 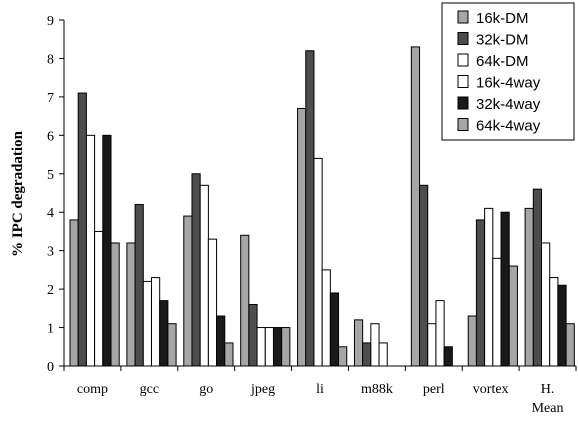 What do you see at coordinates (570, 345) in the screenshot?
I see `bar-64k-4way-hmean` at bounding box center [570, 345].